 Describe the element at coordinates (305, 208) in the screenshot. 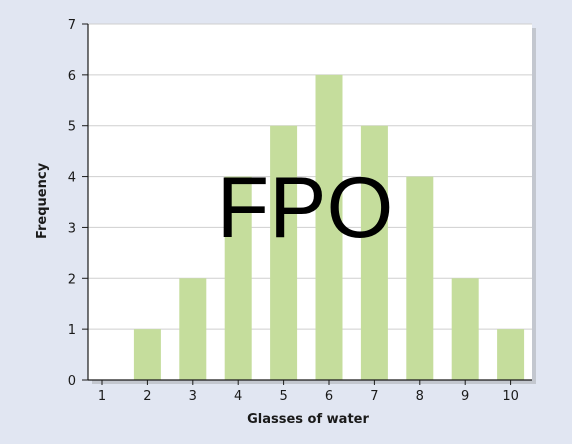

I see `fpo-watermark: FPO` at that location.